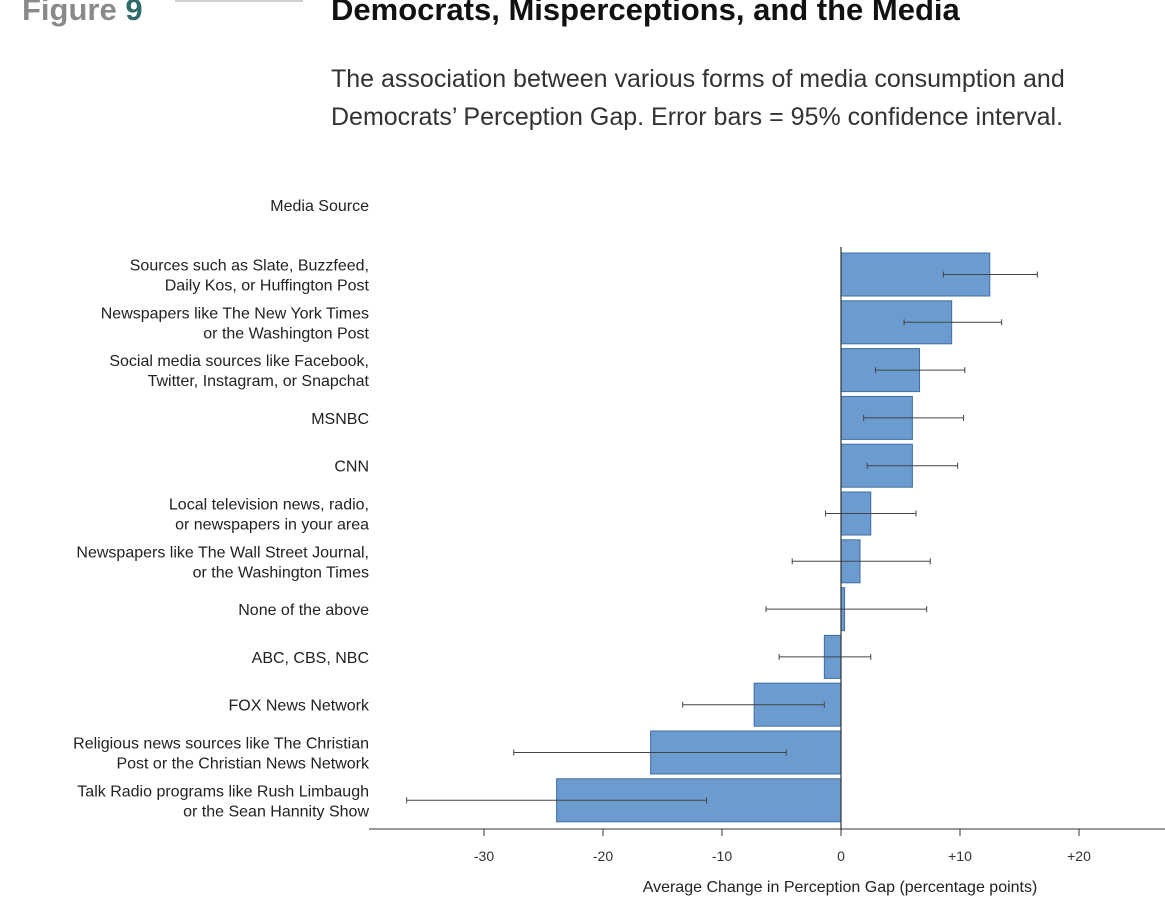 The height and width of the screenshot is (901, 1165). What do you see at coordinates (134, 13) in the screenshot?
I see `figure-number: 9` at bounding box center [134, 13].